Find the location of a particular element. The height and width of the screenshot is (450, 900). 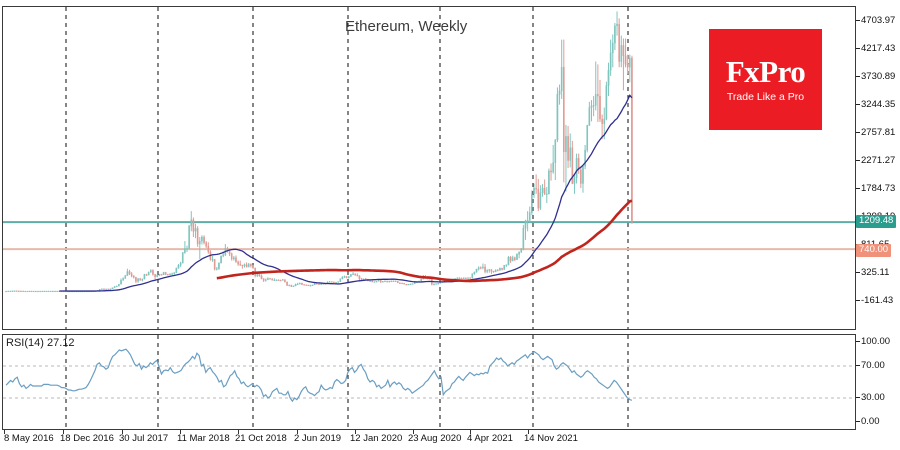

rsi-axis-tick: 0.00 is located at coordinates (868, 422).